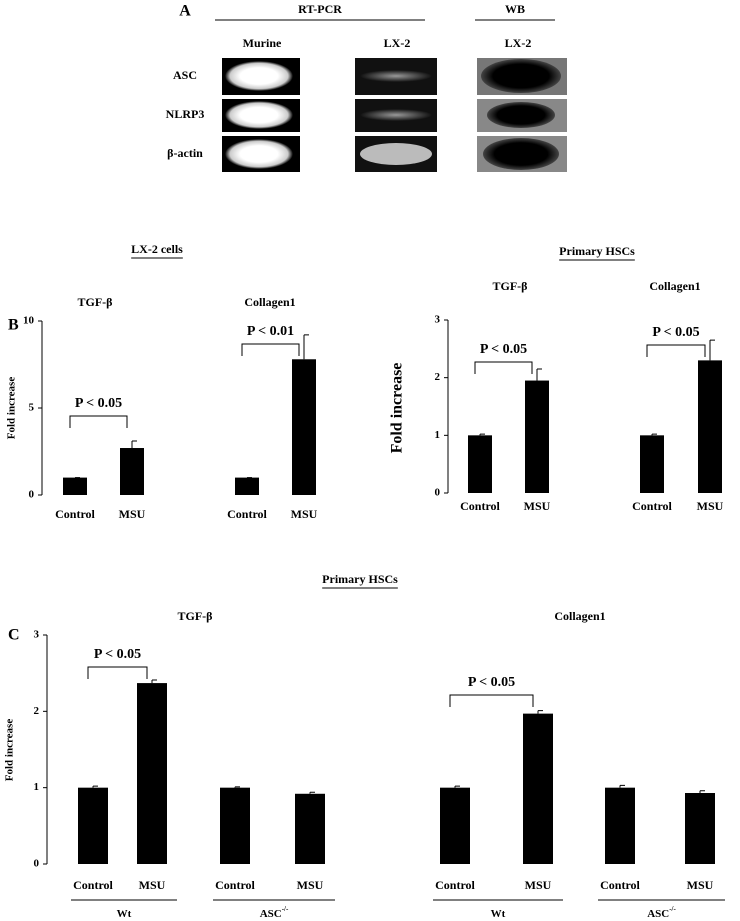  I want to click on header: WB, so click(515, 9).